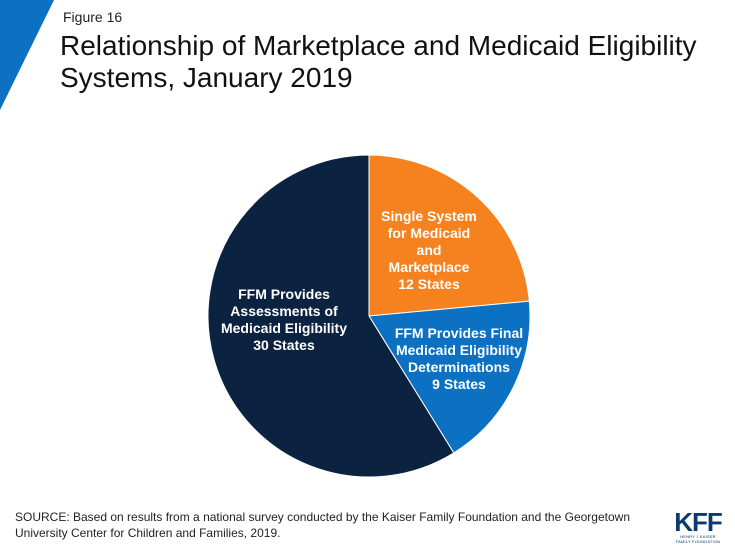  Describe the element at coordinates (698, 522) in the screenshot. I see `kff-logo-word: KFF` at that location.